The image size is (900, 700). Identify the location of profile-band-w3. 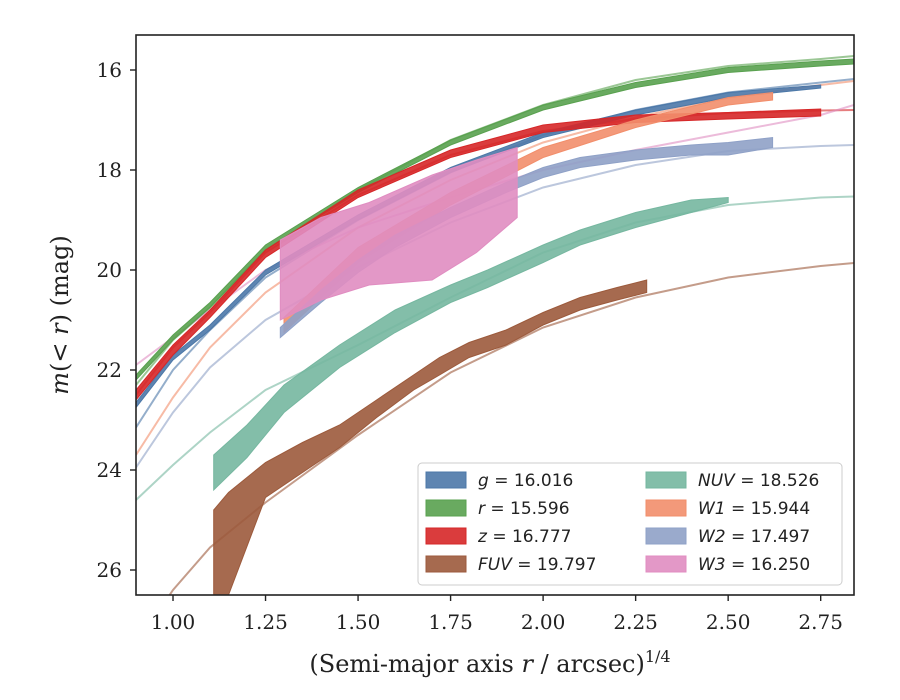
(398, 233).